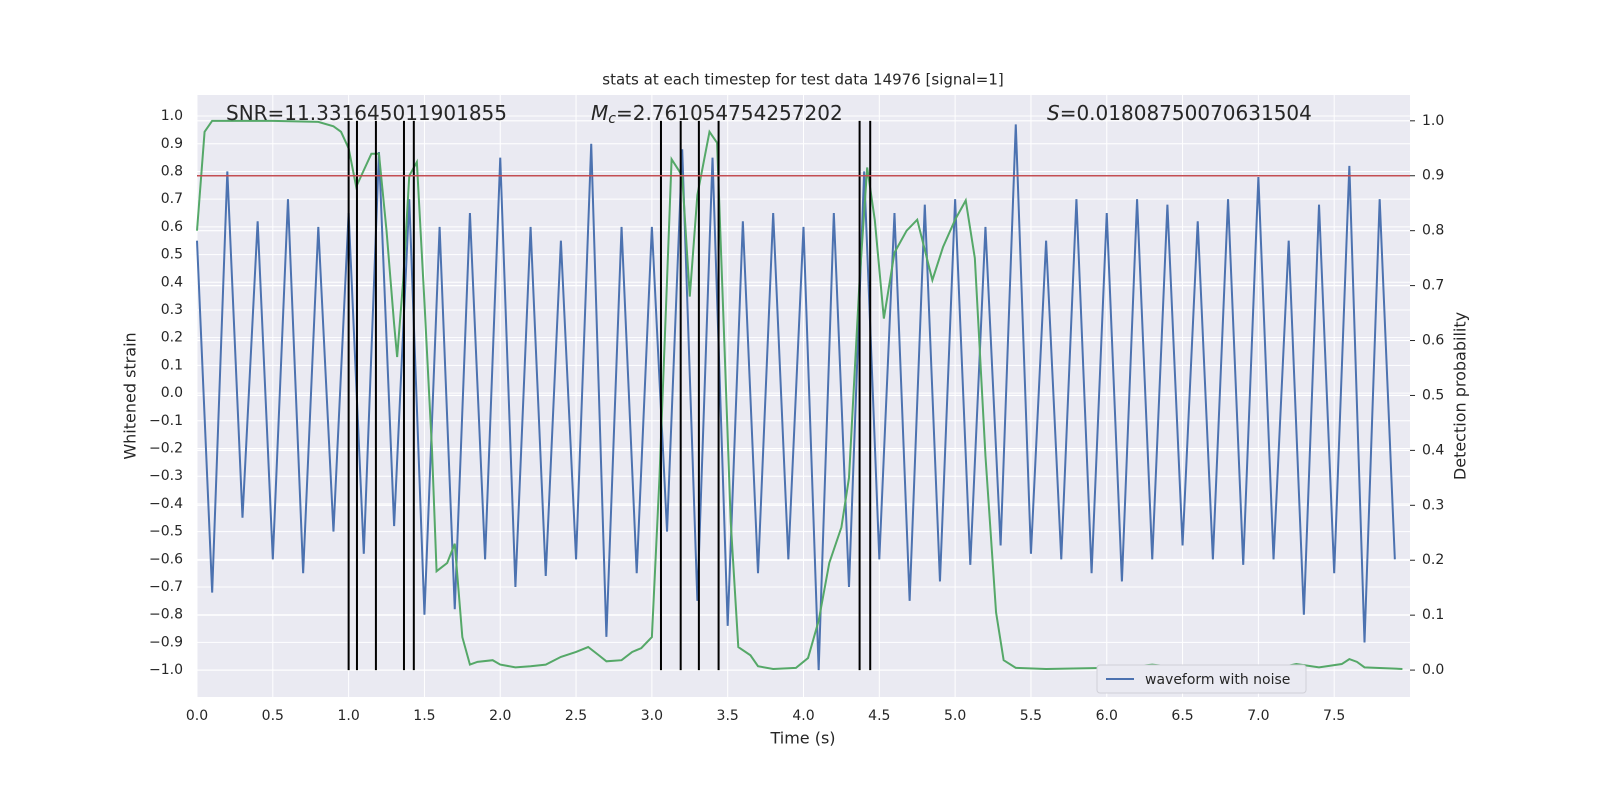 The image size is (1600, 804). I want to click on y-tick-label: −0.7, so click(166, 587).